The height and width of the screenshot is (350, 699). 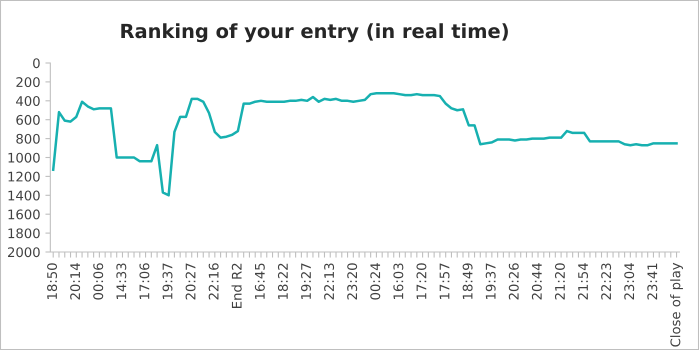 I want to click on y-tick-label: 0, so click(x=36, y=63).